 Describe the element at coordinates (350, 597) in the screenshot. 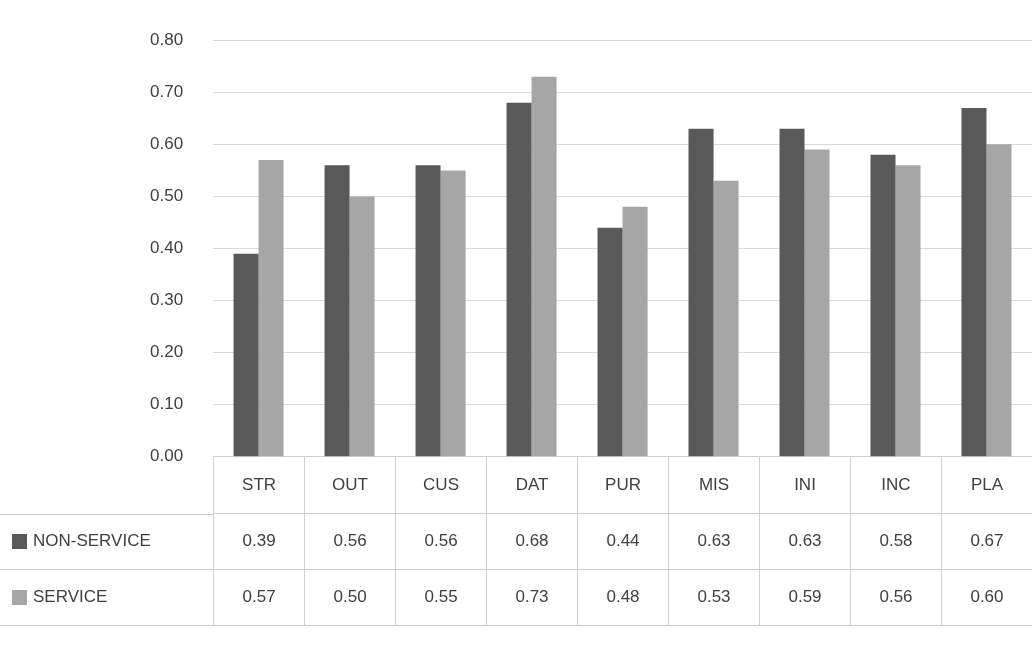

I see `data-label: 0.50` at that location.